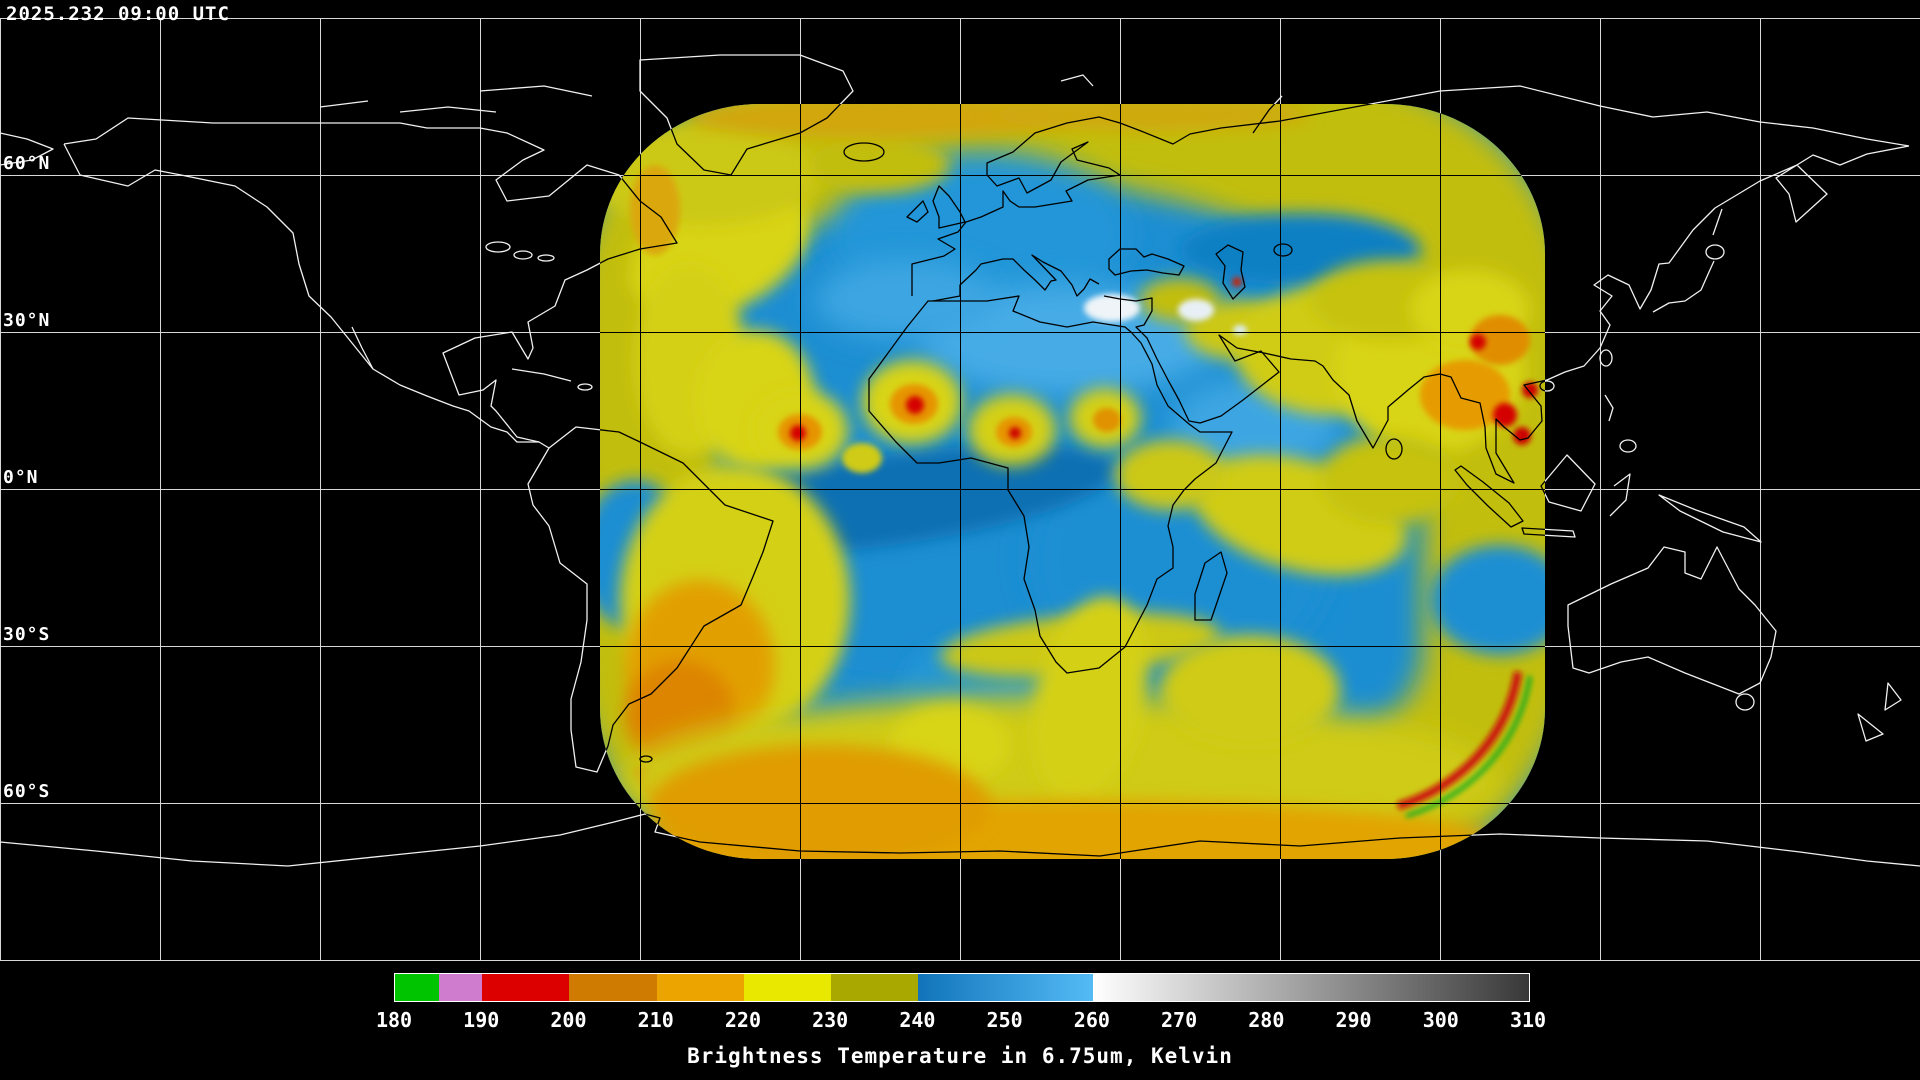 Image resolution: width=1920 pixels, height=1080 pixels. Describe the element at coordinates (27, 634) in the screenshot. I see `latitude-label-30s: 30°S` at that location.